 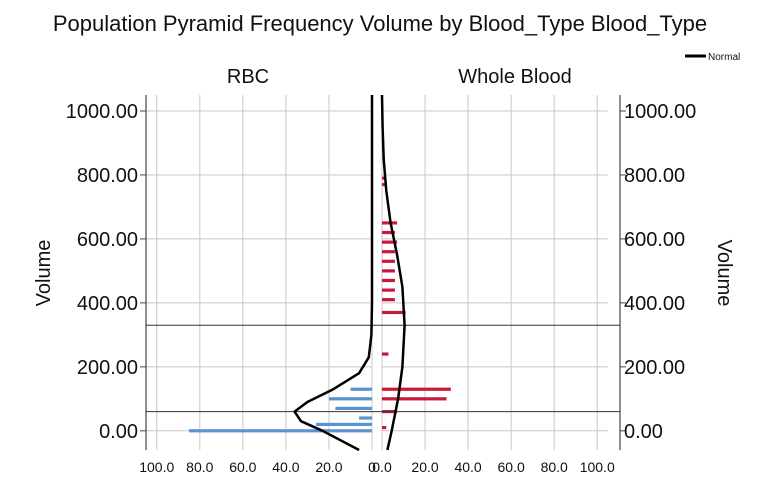 I want to click on bars-rbc, so click(x=280, y=410).